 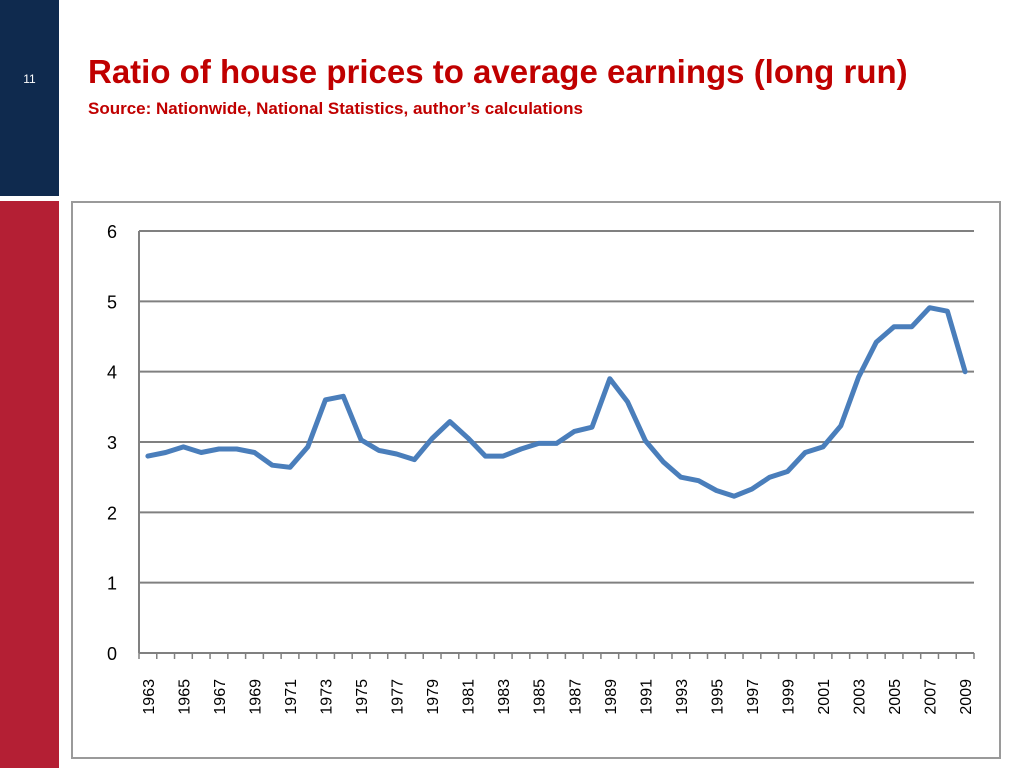 What do you see at coordinates (433, 697) in the screenshot?
I see `x-tick-label: 1979` at bounding box center [433, 697].